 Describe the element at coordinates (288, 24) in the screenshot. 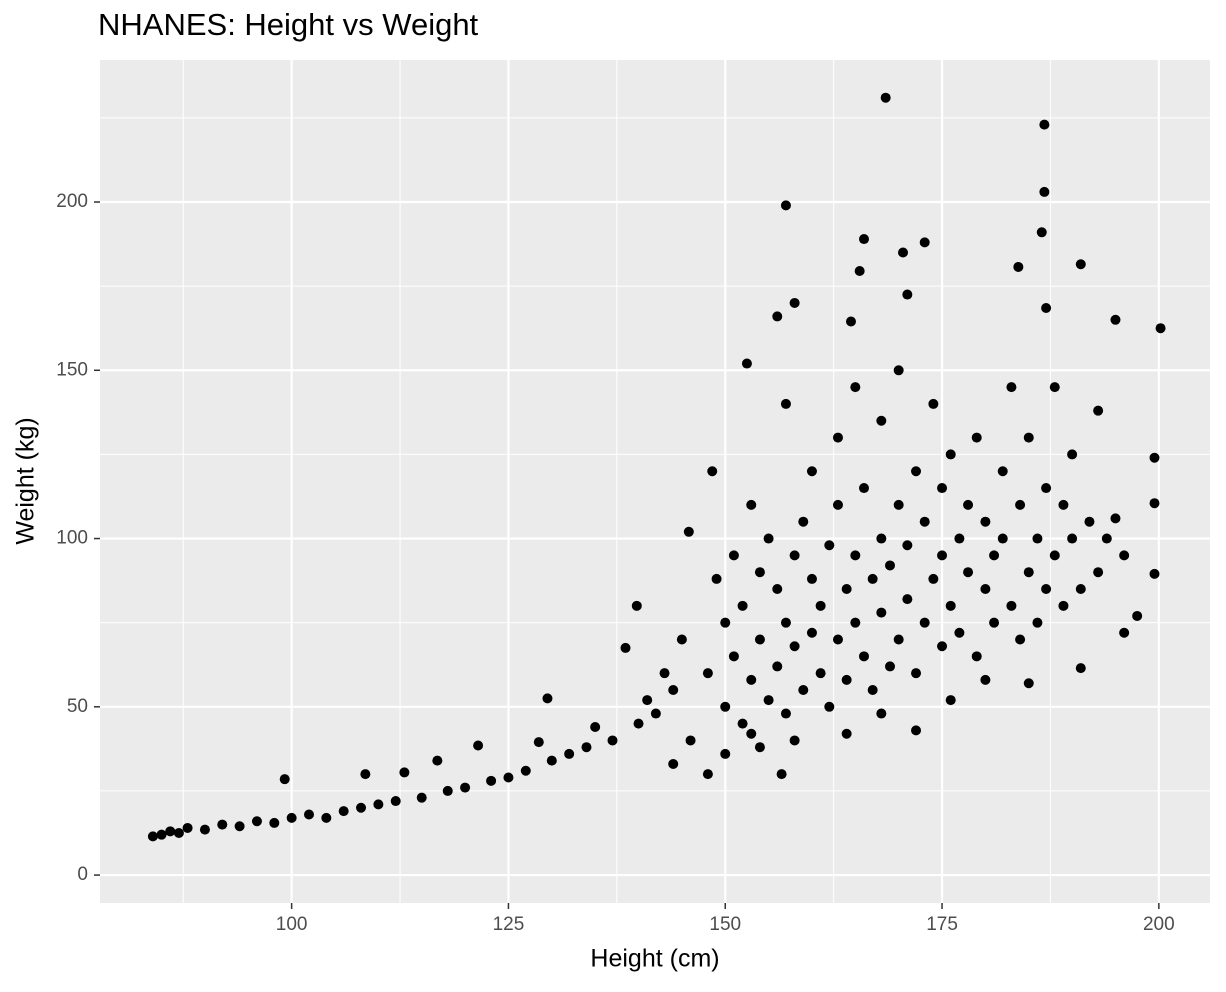

I see `chart-title: NHANES: Height vs Weight` at that location.